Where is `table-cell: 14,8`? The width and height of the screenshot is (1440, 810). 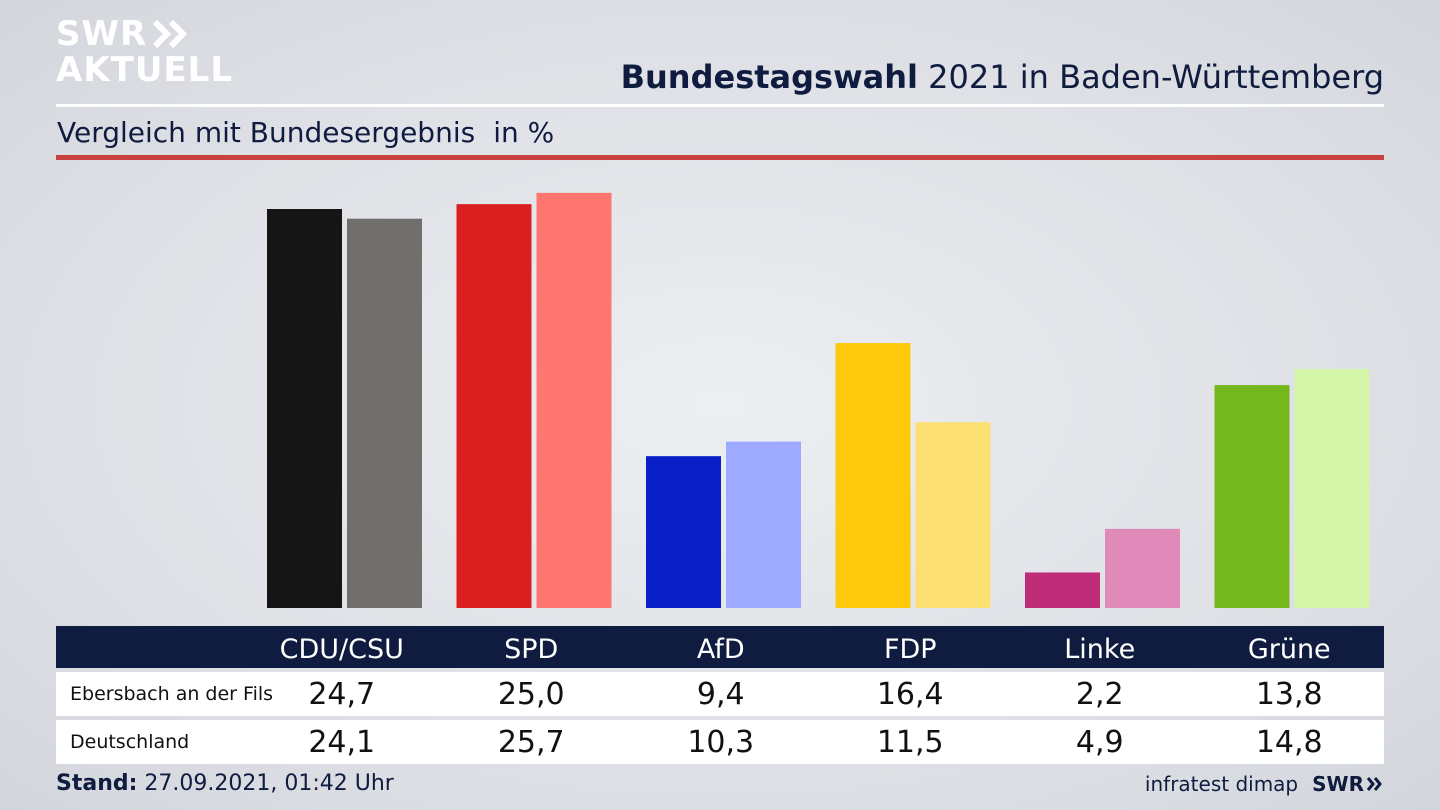
table-cell: 14,8 is located at coordinates (1289, 742).